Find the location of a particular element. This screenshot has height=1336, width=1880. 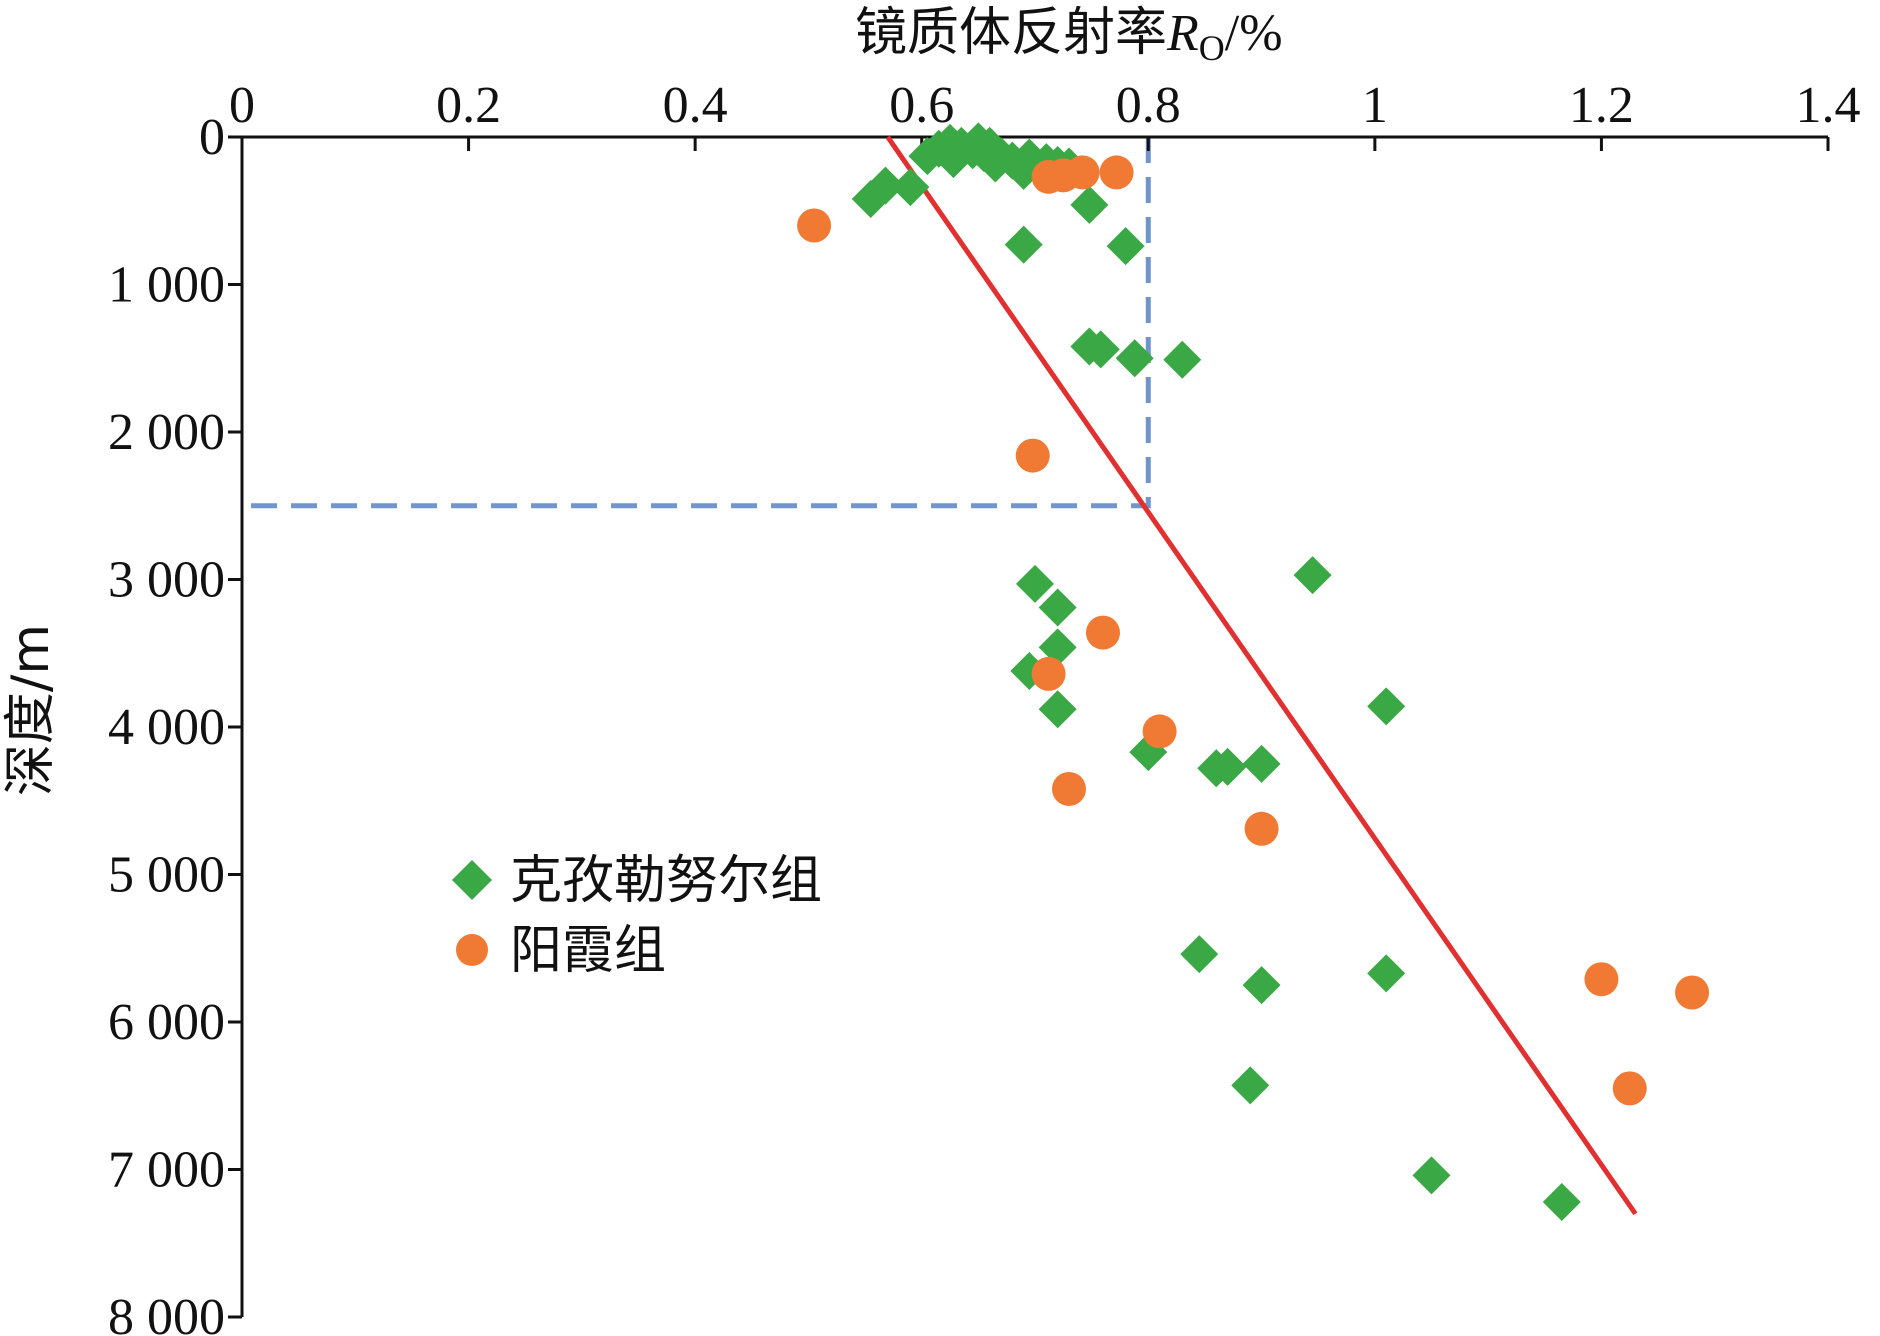

x-tick-label: 0.2 is located at coordinates (468, 105).